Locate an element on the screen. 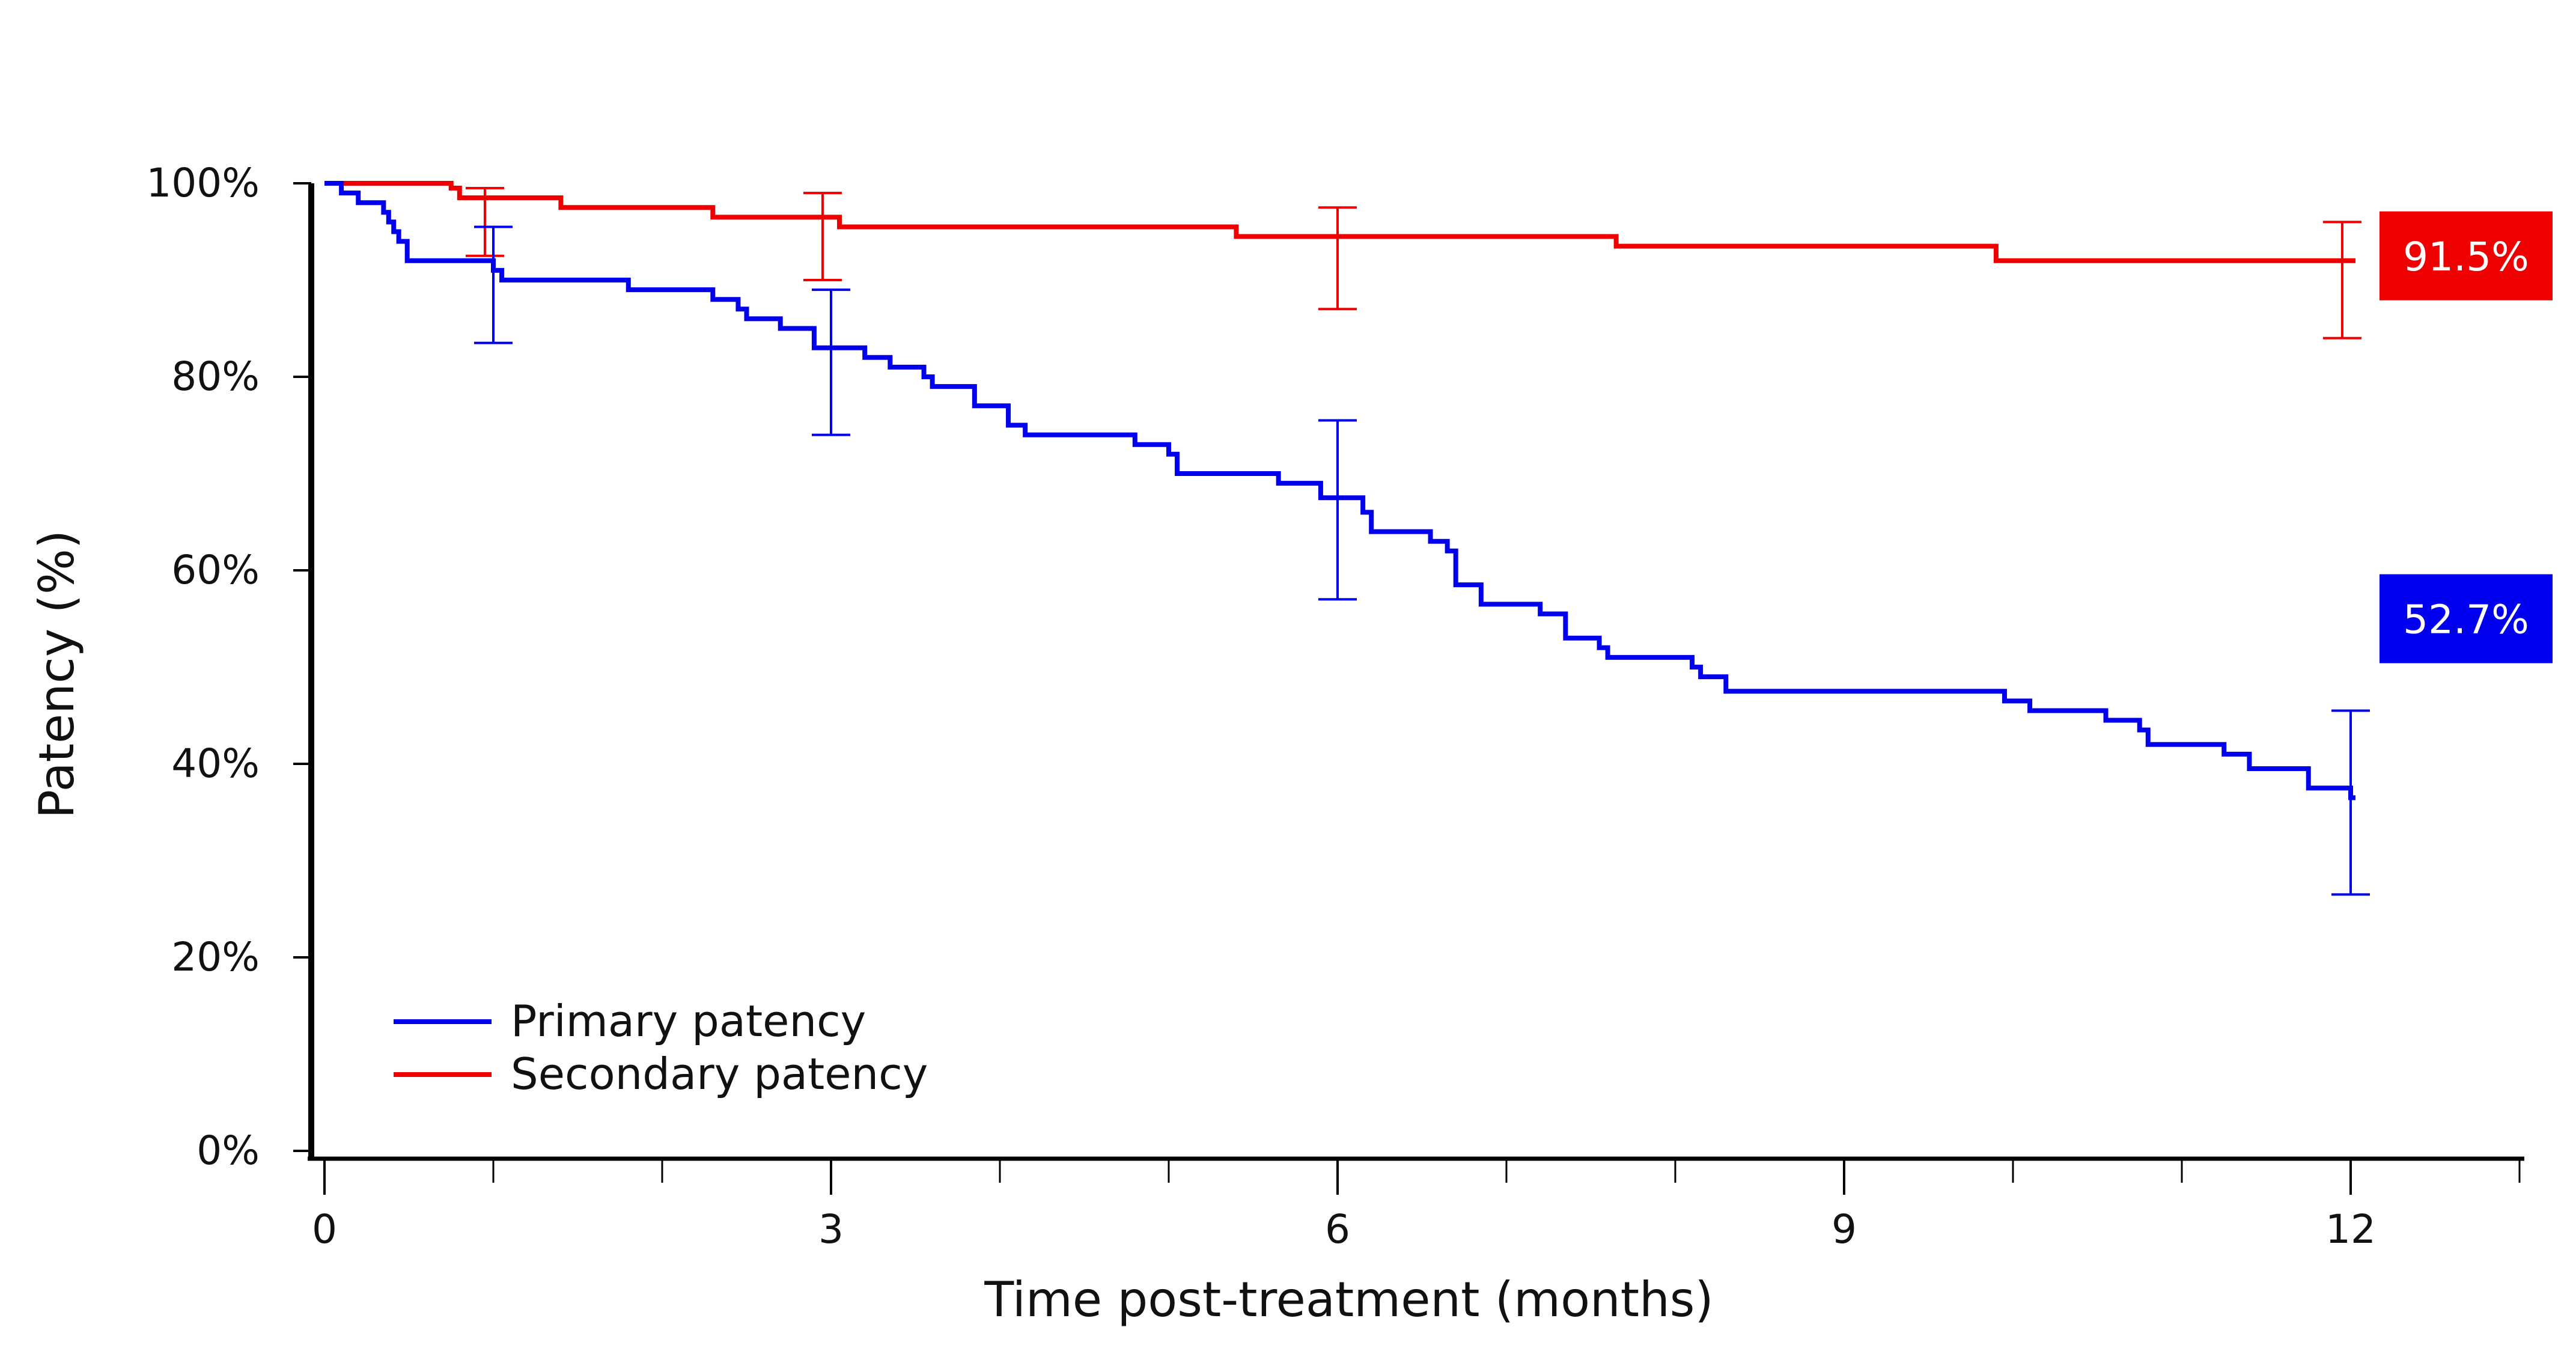 This screenshot has height=1348, width=2576. end-label: 52.7% is located at coordinates (2466, 618).